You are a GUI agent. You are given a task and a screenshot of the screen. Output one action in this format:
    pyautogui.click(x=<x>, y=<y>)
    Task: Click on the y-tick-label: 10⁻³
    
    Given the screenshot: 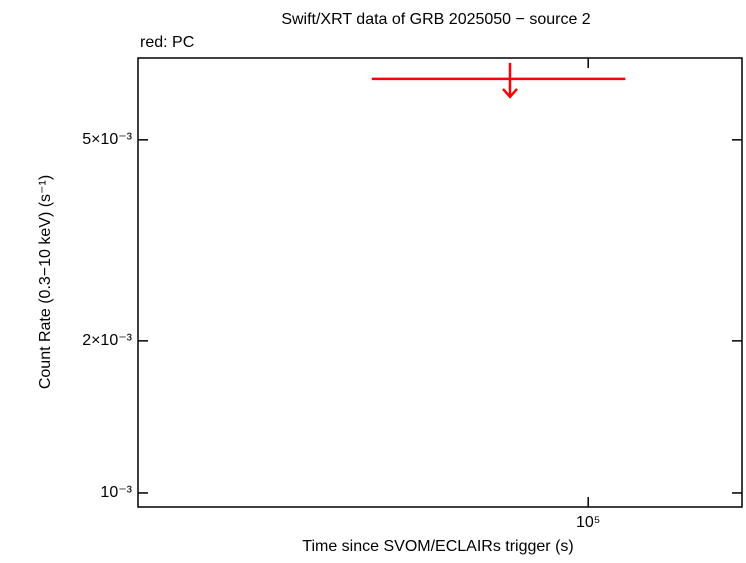 What is the action you would take?
    pyautogui.click(x=116, y=492)
    